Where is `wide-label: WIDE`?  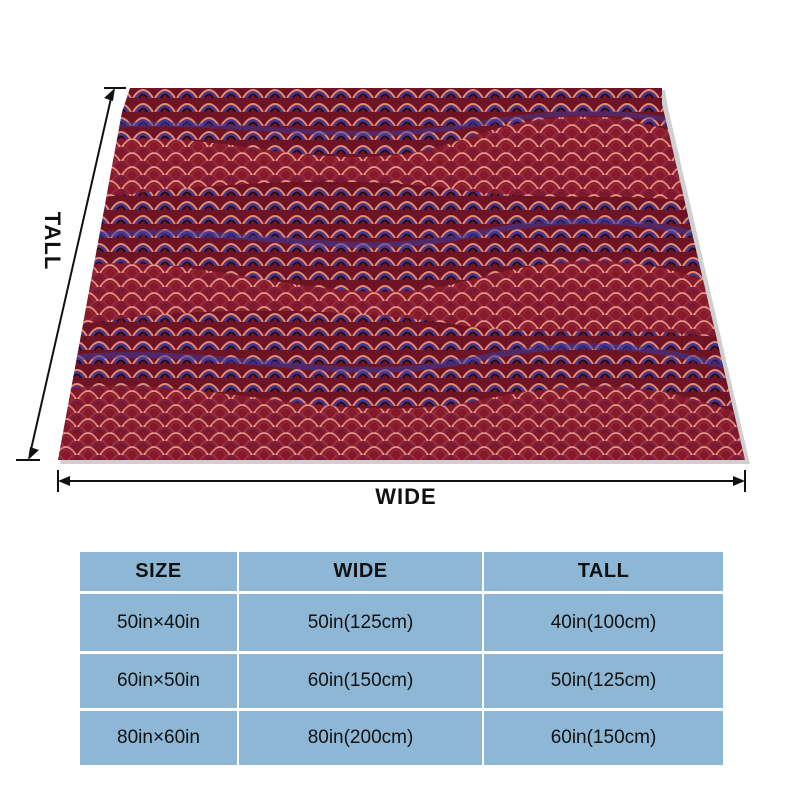
wide-label: WIDE is located at coordinates (406, 496).